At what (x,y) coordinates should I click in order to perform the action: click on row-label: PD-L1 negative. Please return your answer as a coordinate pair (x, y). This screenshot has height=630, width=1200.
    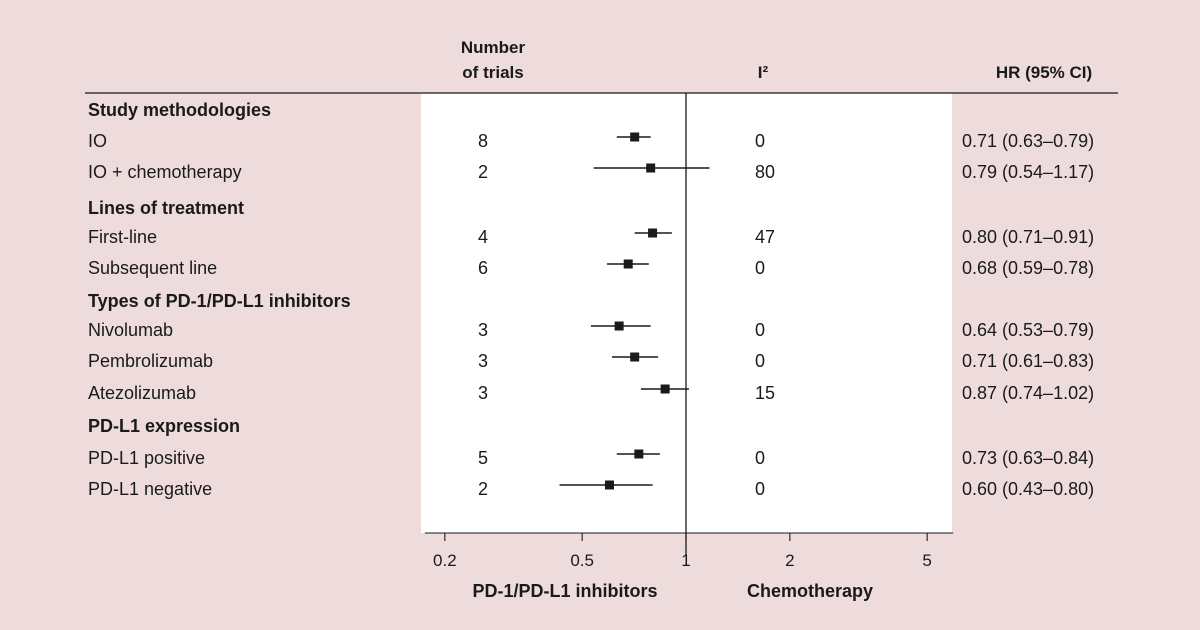
    Looking at the image, I should click on (150, 489).